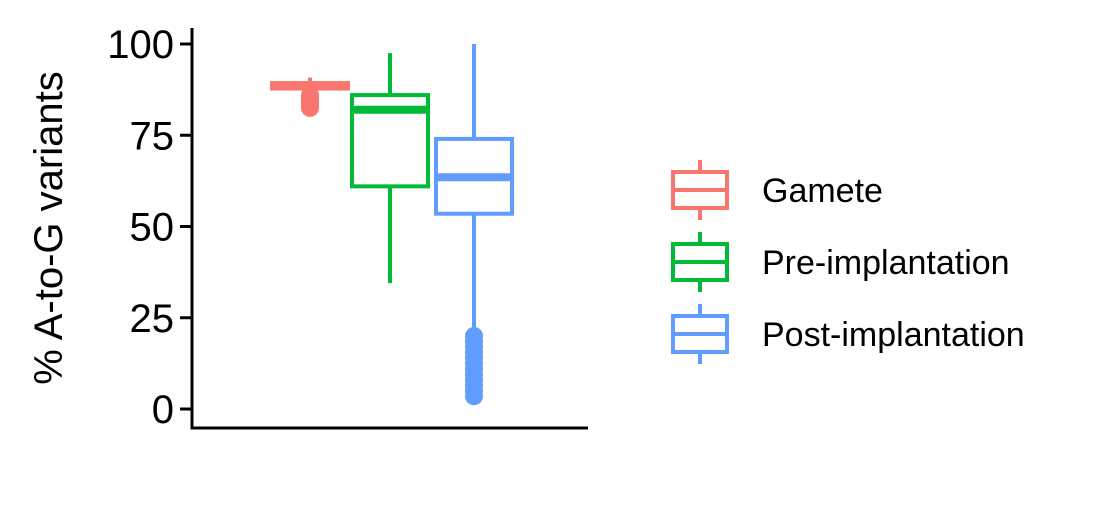 This screenshot has height=526, width=1116. I want to click on legend-label: Gamete, so click(822, 191).